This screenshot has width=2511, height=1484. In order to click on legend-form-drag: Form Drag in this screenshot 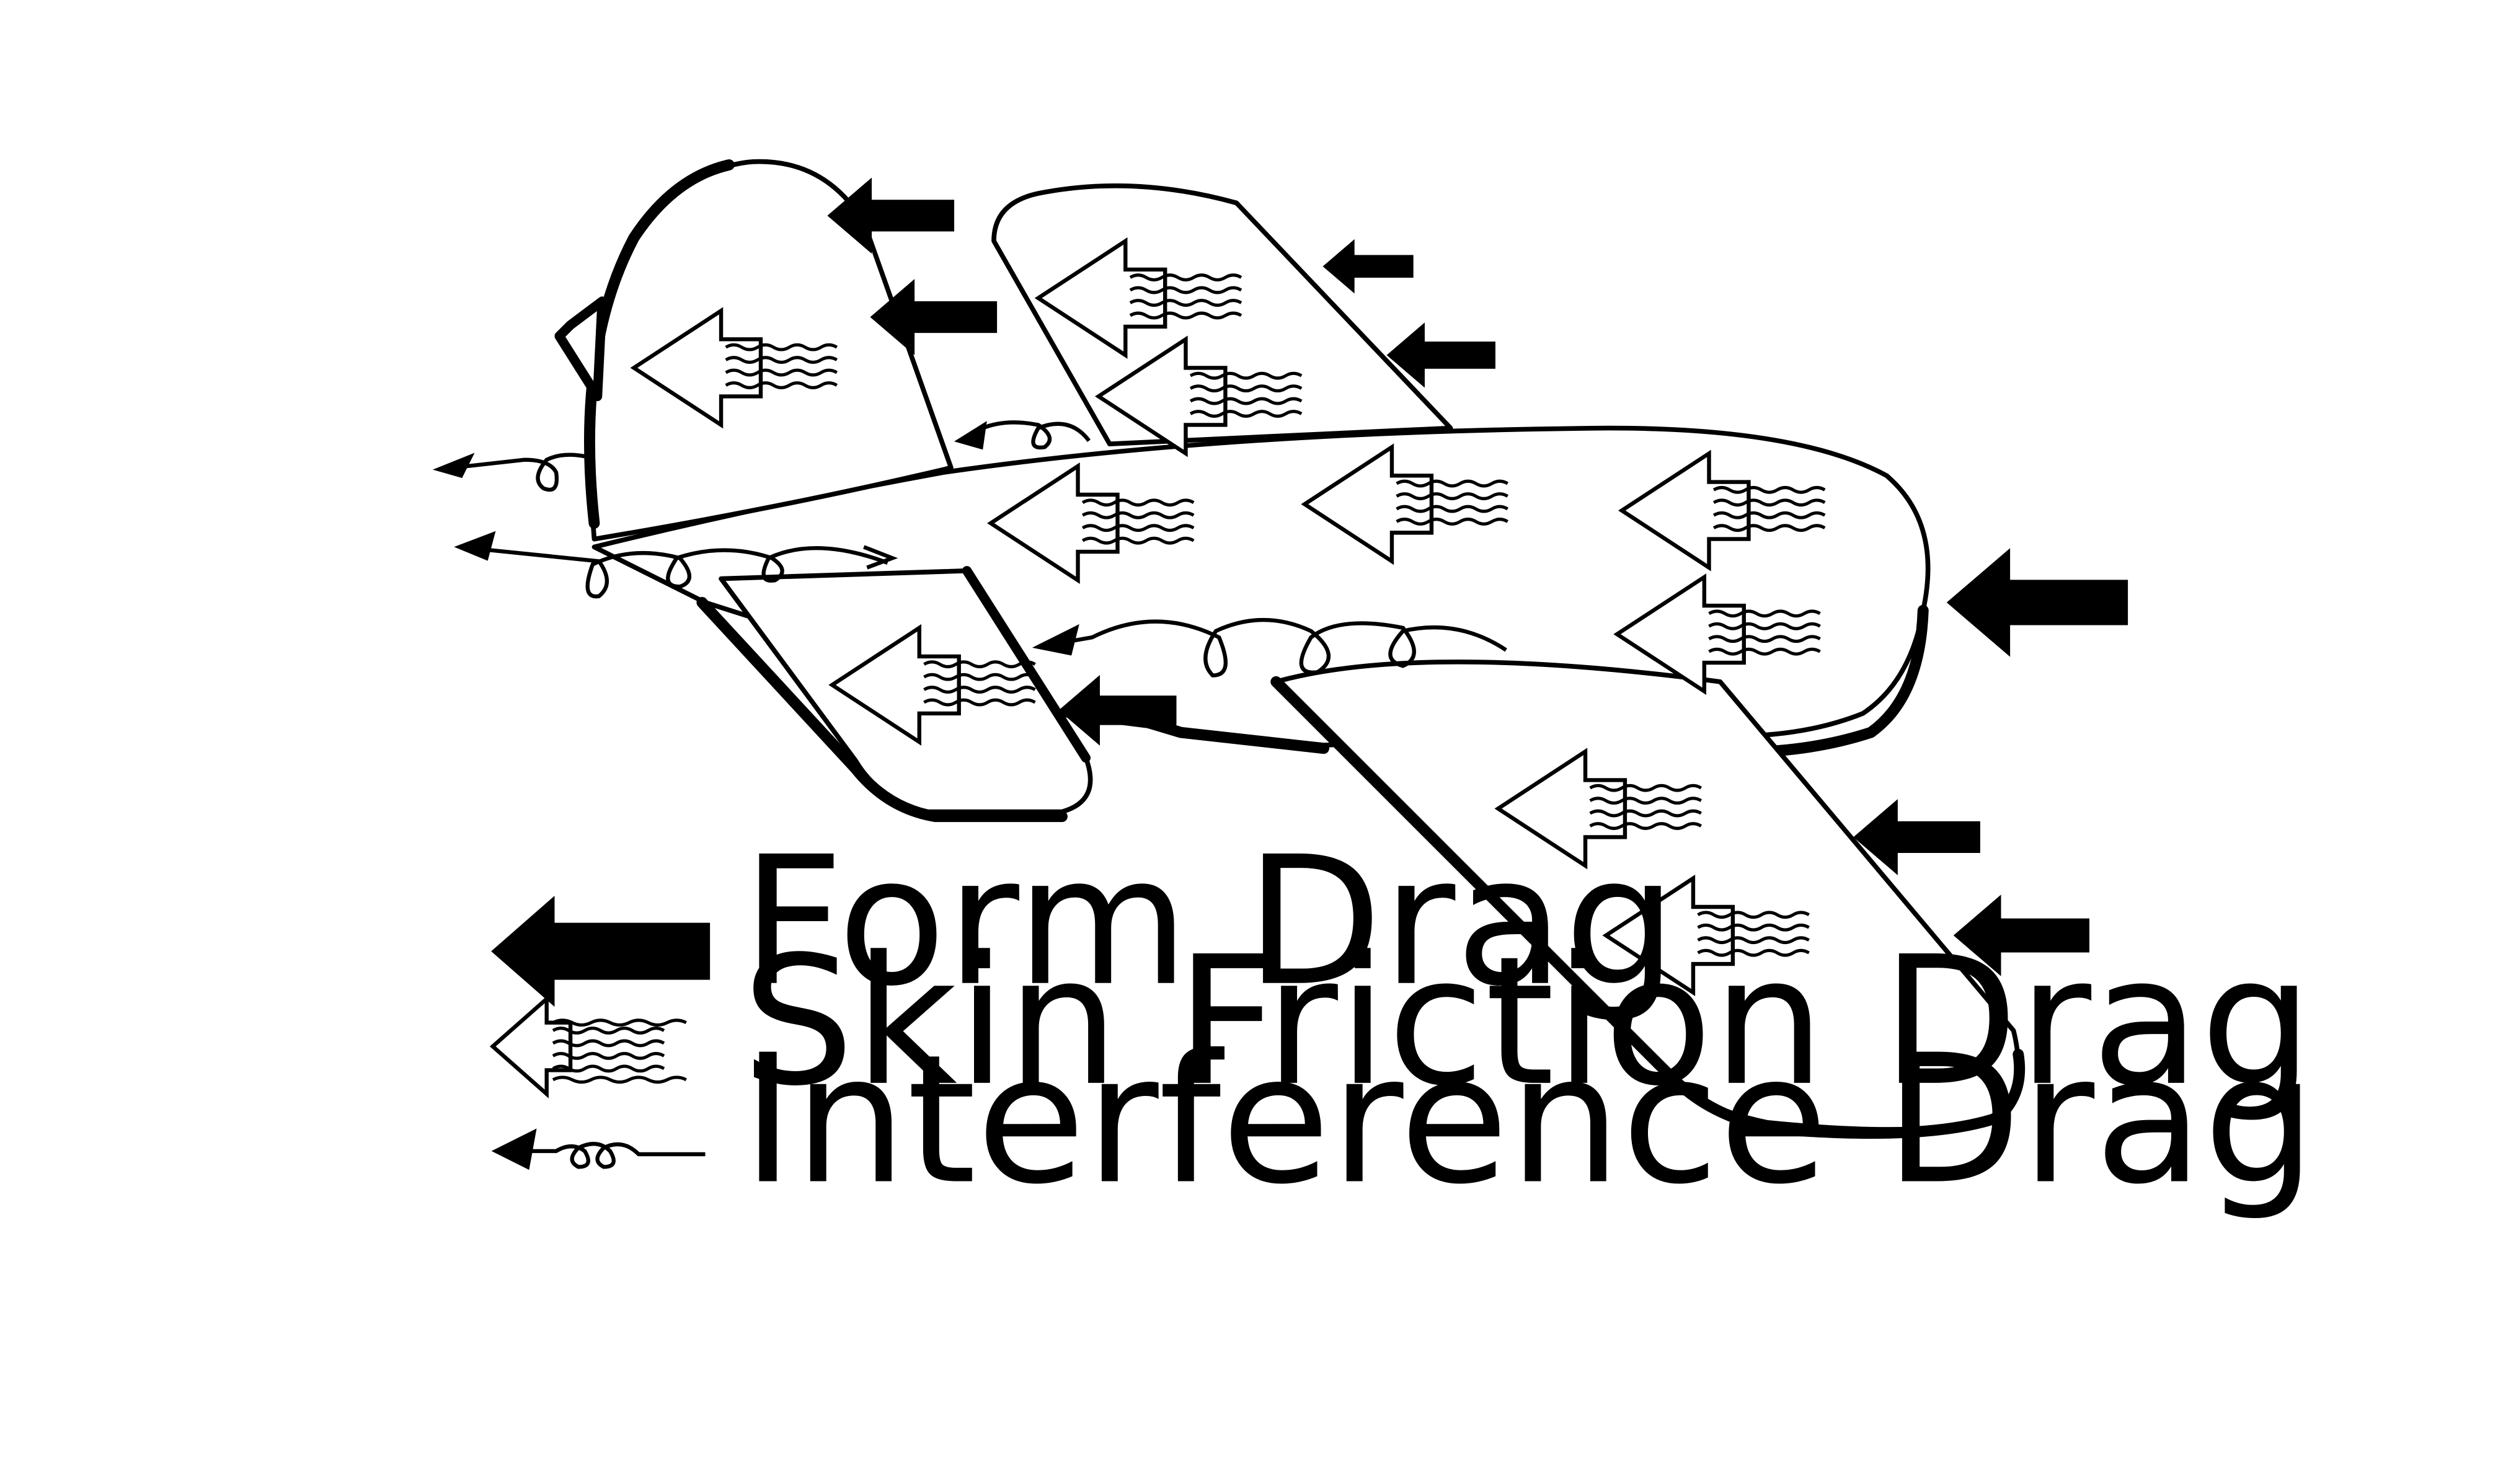, I will do `click(1084, 921)`.